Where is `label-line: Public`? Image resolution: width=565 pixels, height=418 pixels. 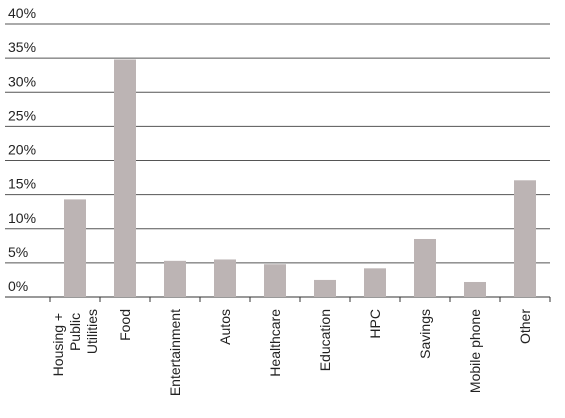 label-line: Public is located at coordinates (75, 330).